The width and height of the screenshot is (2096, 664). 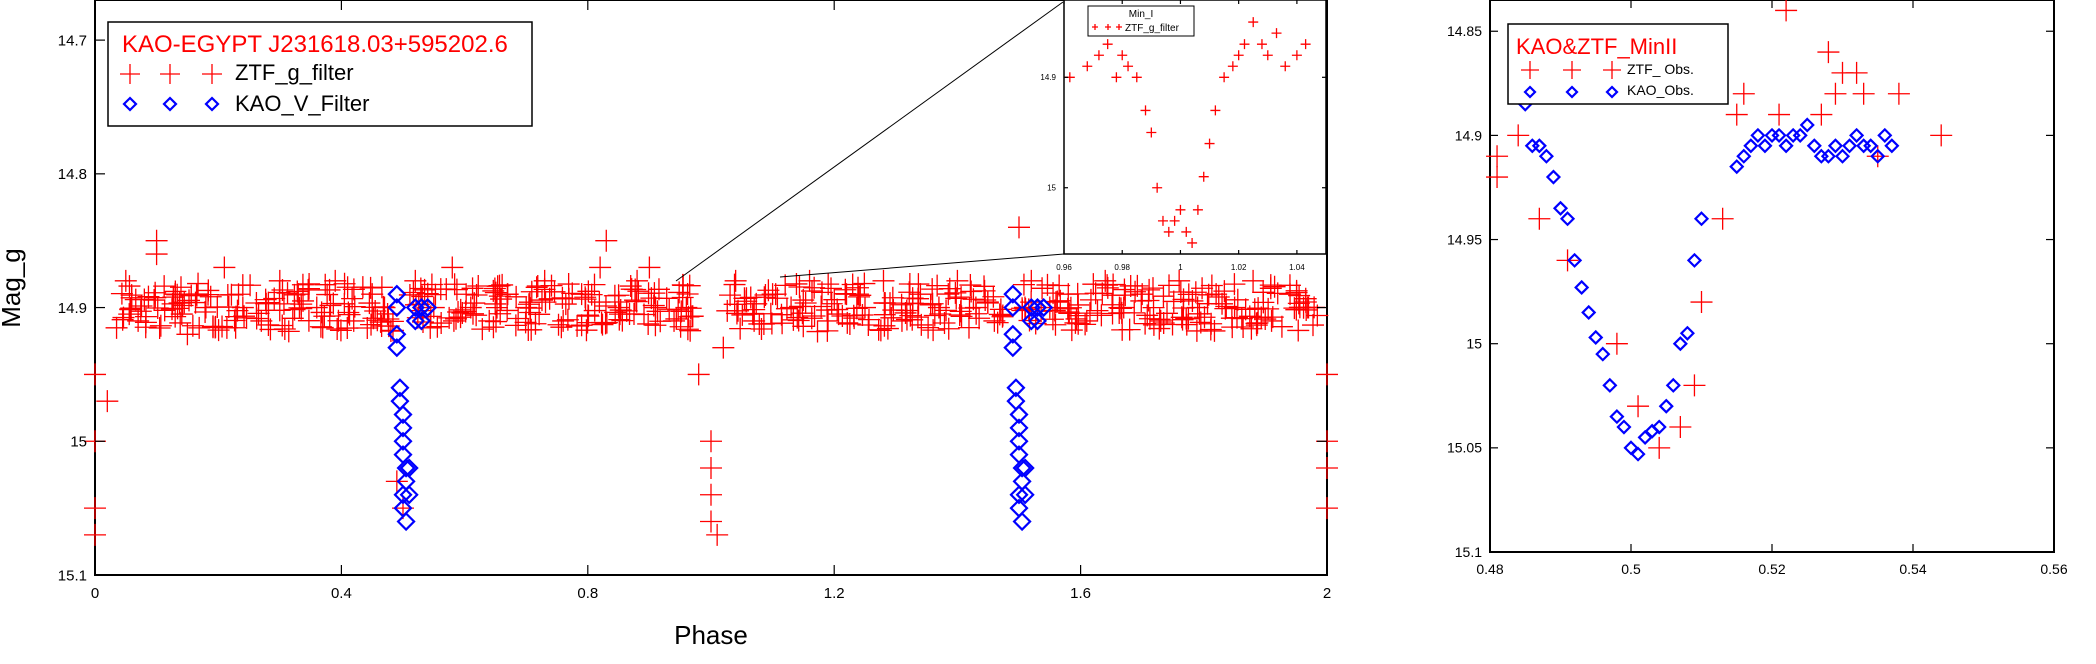 I want to click on main-x-tick-label: 2, so click(x=1327, y=593).